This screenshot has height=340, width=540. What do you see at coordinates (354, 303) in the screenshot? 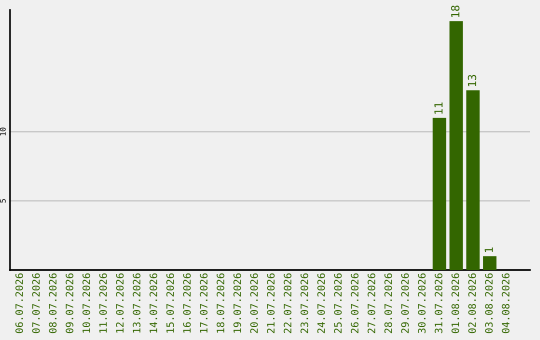
I see `x-tick-label: 26.07.2026` at bounding box center [354, 303].